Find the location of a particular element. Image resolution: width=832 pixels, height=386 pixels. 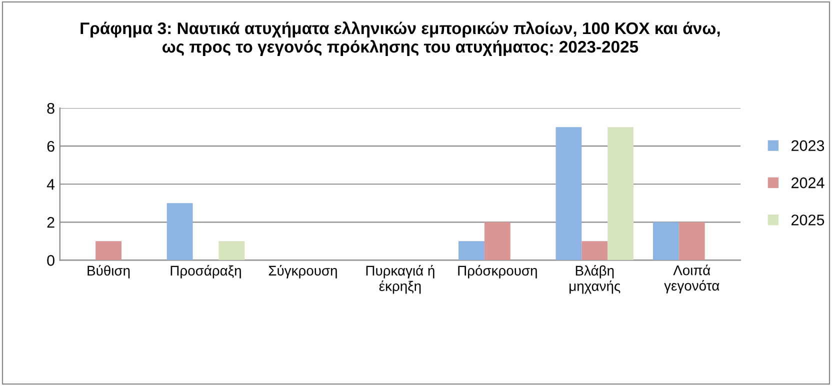

legend-label: 2023 is located at coordinates (808, 146).